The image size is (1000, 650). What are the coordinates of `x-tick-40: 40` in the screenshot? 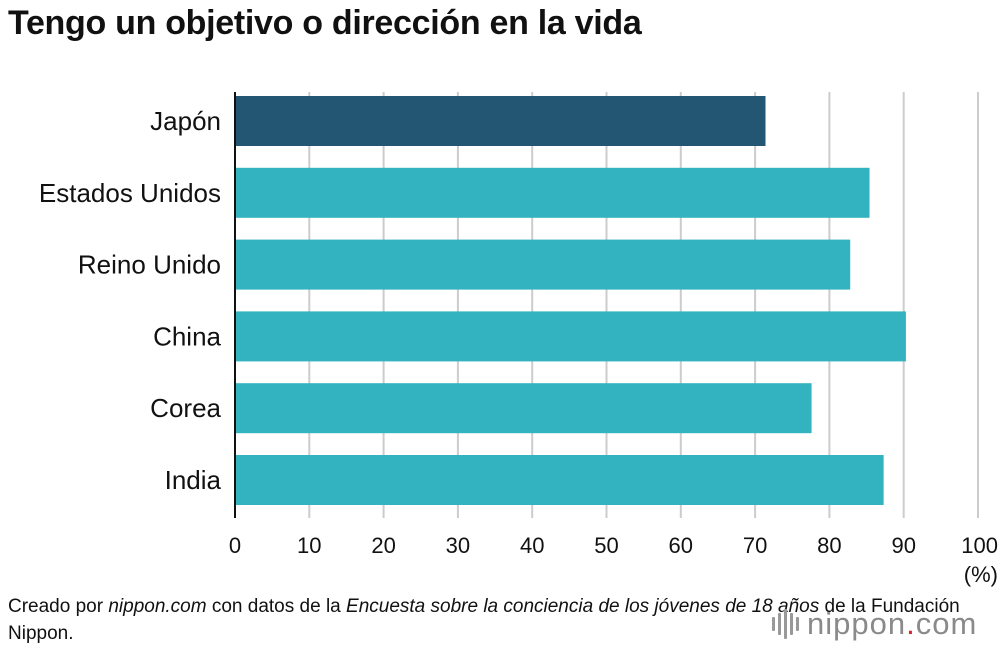 It's located at (532, 545).